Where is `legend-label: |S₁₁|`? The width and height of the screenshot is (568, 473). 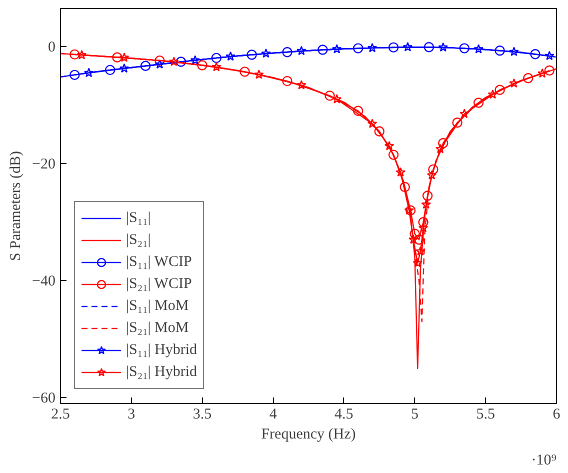
legend-label: |S₁₁| is located at coordinates (138, 218).